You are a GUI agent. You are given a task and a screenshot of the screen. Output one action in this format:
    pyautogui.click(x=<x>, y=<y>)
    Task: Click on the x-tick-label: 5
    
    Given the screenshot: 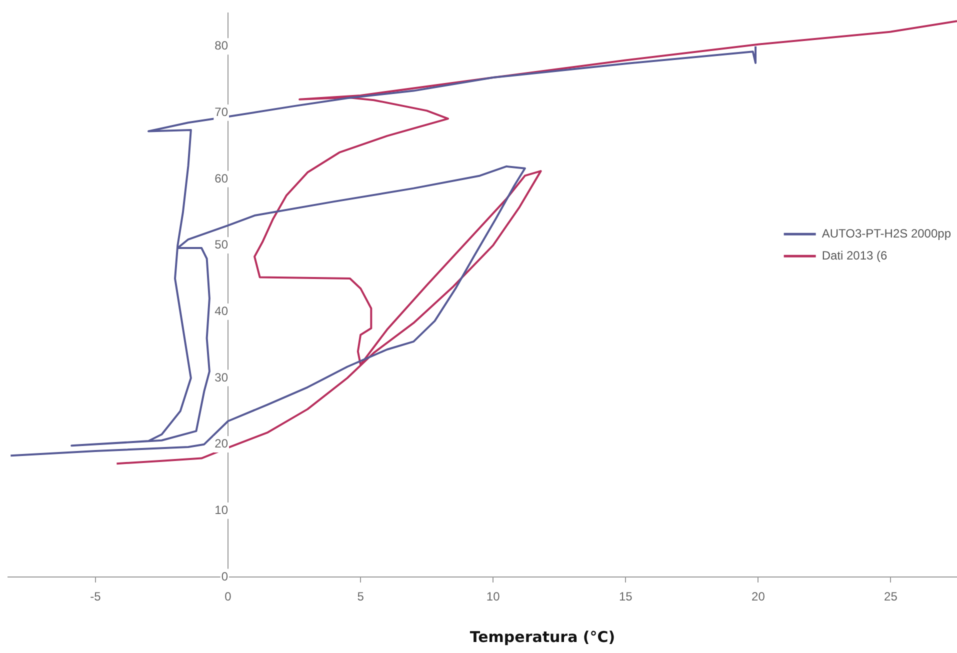 What is the action you would take?
    pyautogui.click(x=360, y=597)
    